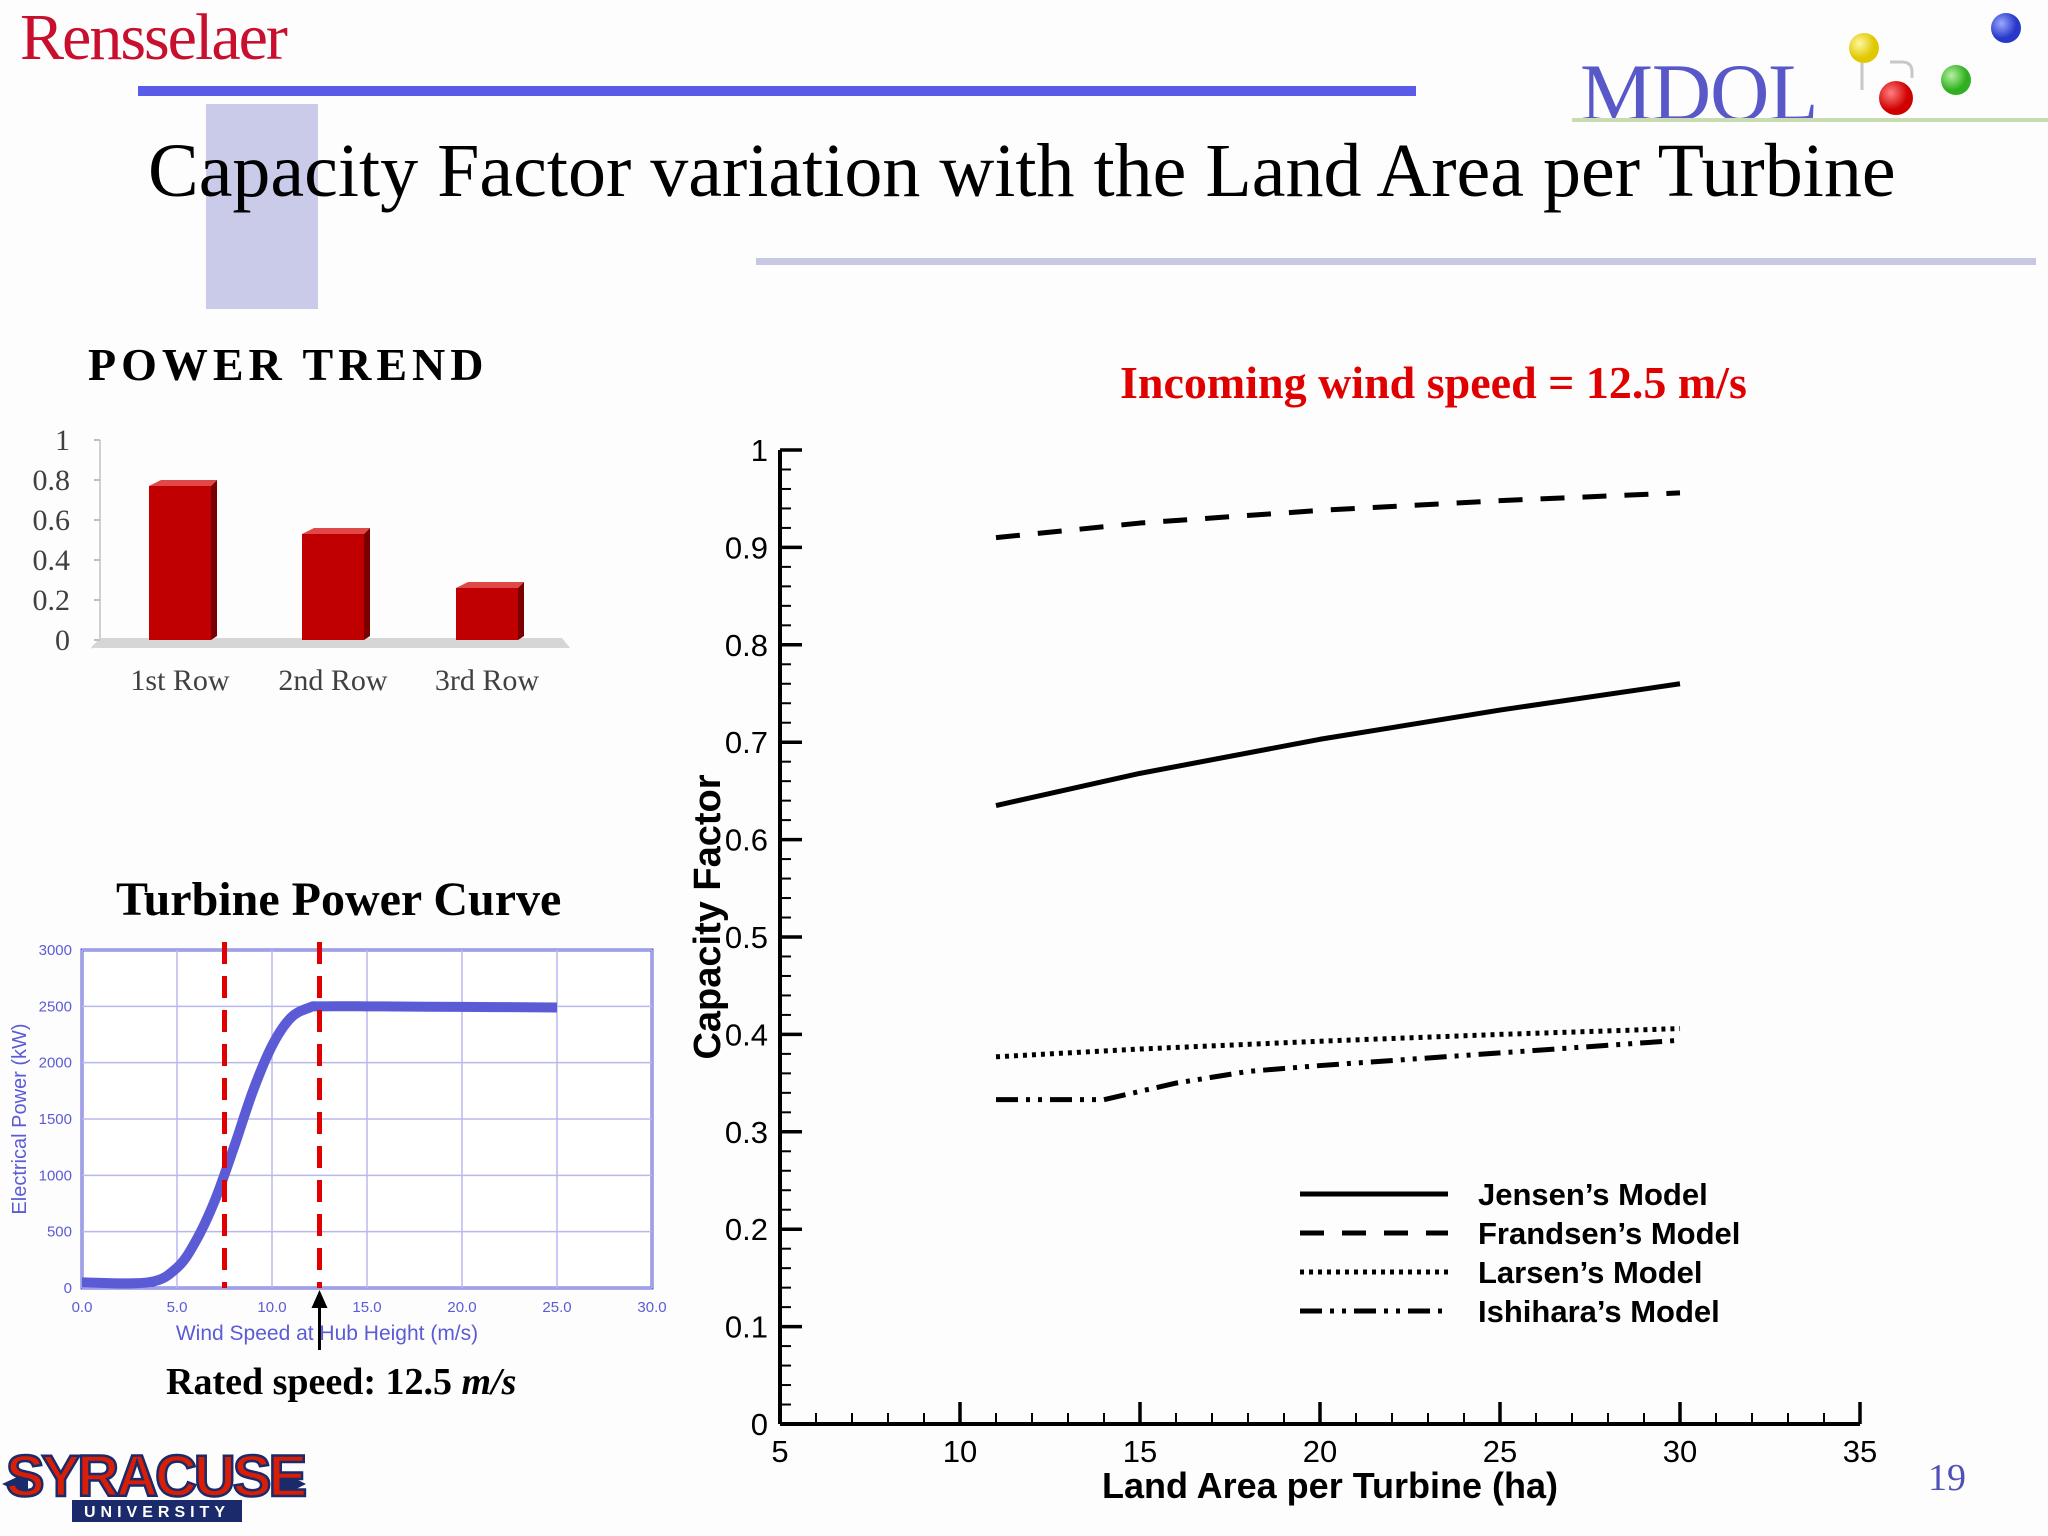  I want to click on cf-y-tick-label: 0, so click(759, 1424).